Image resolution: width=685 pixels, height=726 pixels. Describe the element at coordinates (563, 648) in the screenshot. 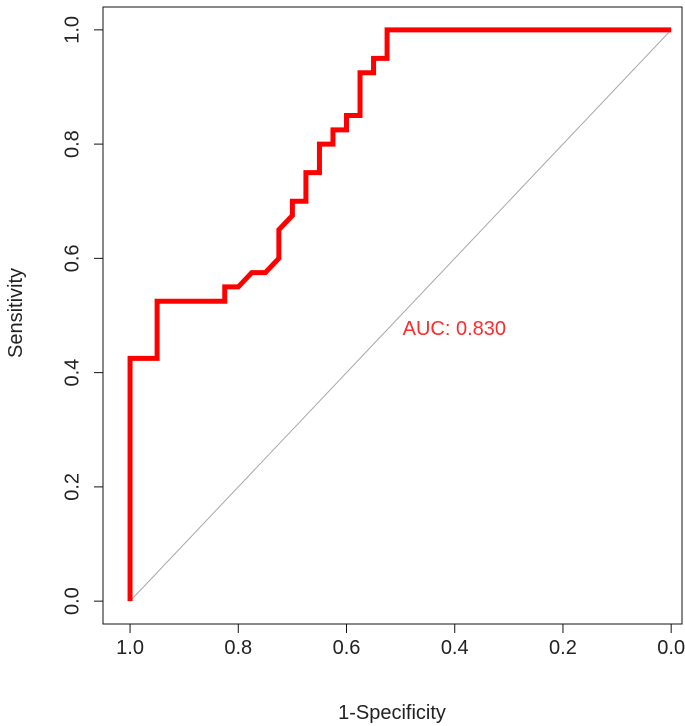

I see `x-tick-label-5: 0.2` at that location.